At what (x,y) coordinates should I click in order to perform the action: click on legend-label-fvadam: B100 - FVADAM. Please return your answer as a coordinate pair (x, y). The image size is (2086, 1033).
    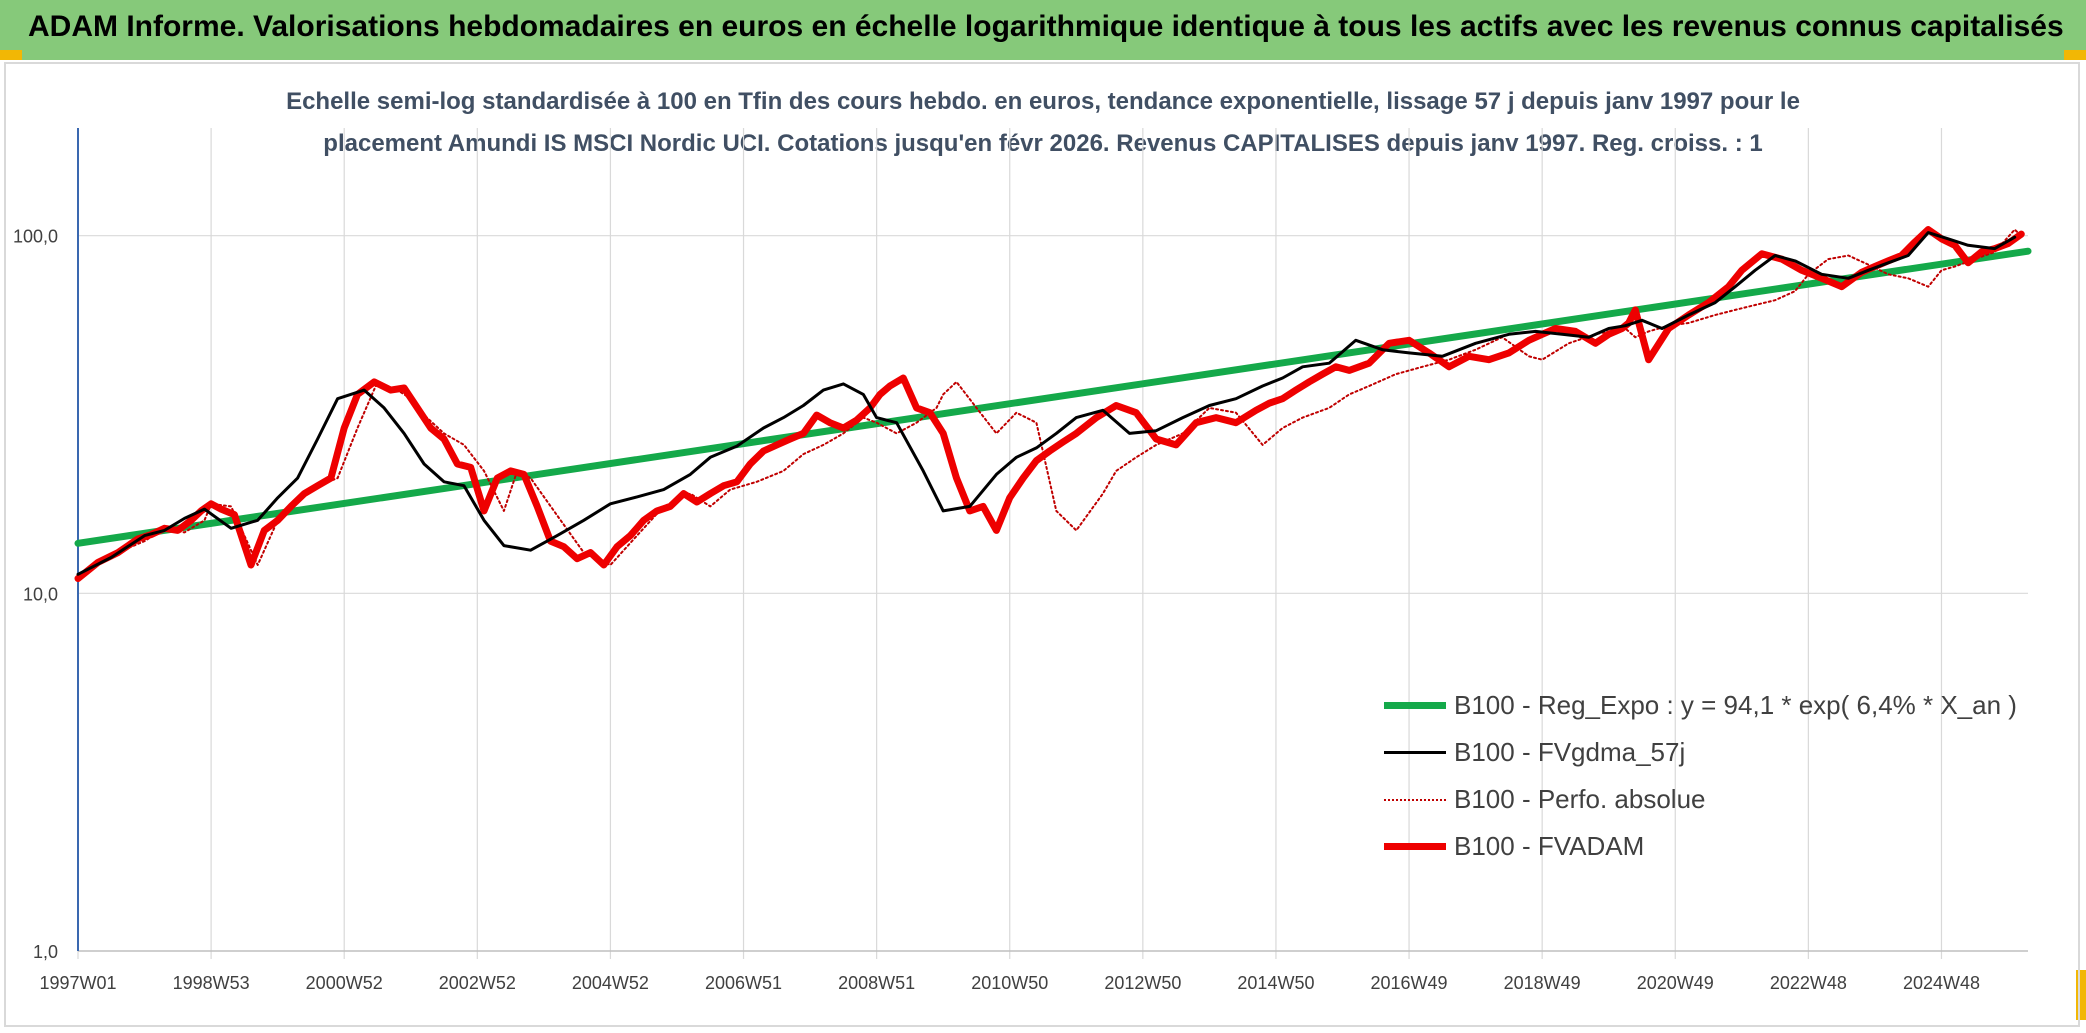
    Looking at the image, I should click on (1549, 846).